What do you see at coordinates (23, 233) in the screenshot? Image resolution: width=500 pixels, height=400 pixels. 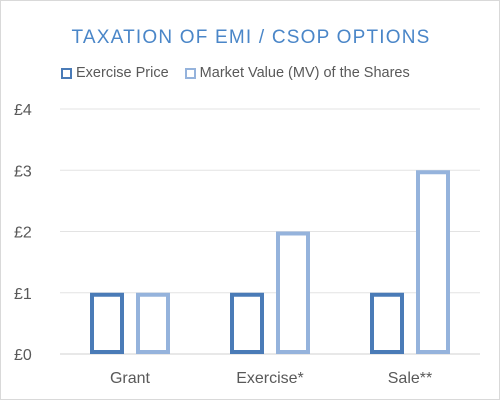 I see `y-tick-label: £2` at bounding box center [23, 233].